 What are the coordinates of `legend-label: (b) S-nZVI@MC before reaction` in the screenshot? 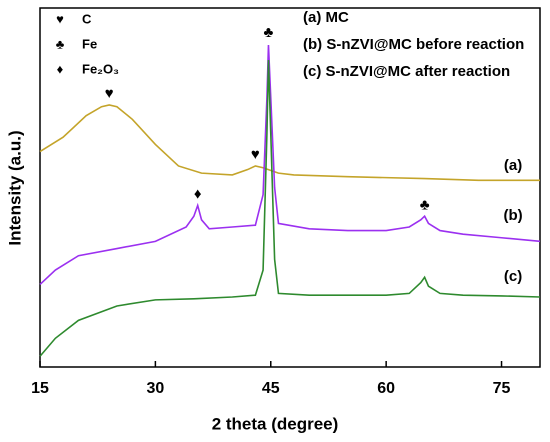 It's located at (413, 44).